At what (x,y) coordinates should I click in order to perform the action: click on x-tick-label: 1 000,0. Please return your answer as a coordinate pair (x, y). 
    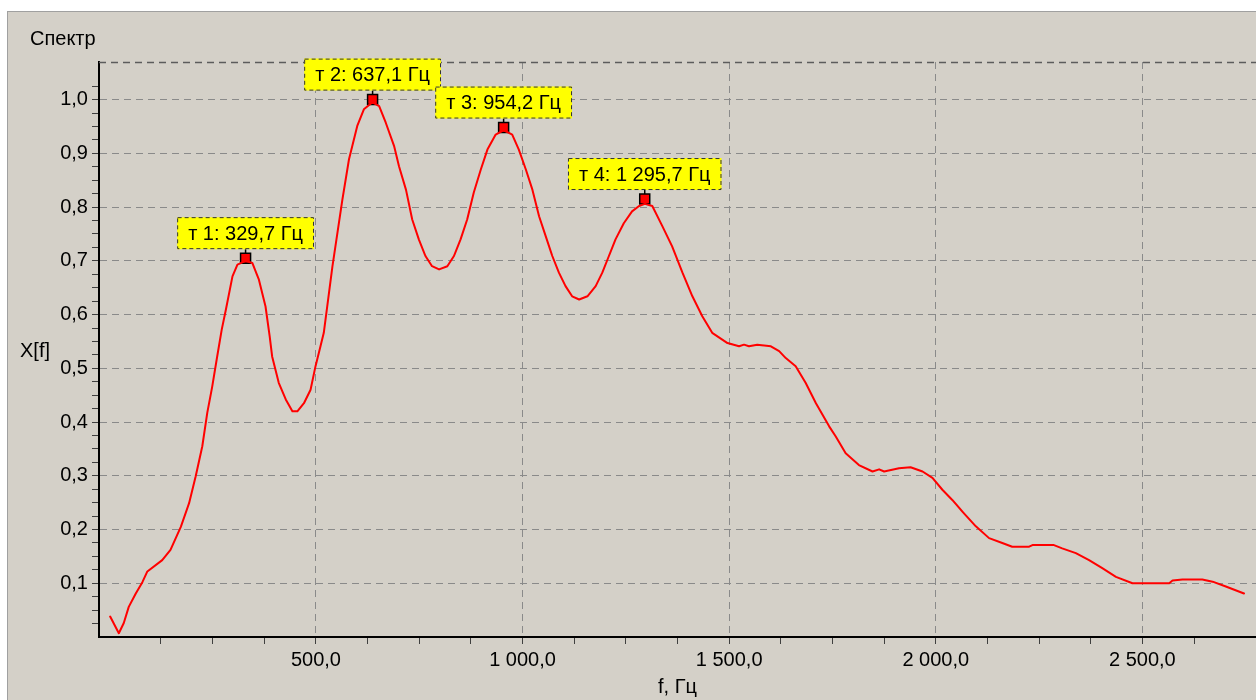
    Looking at the image, I should click on (522, 658).